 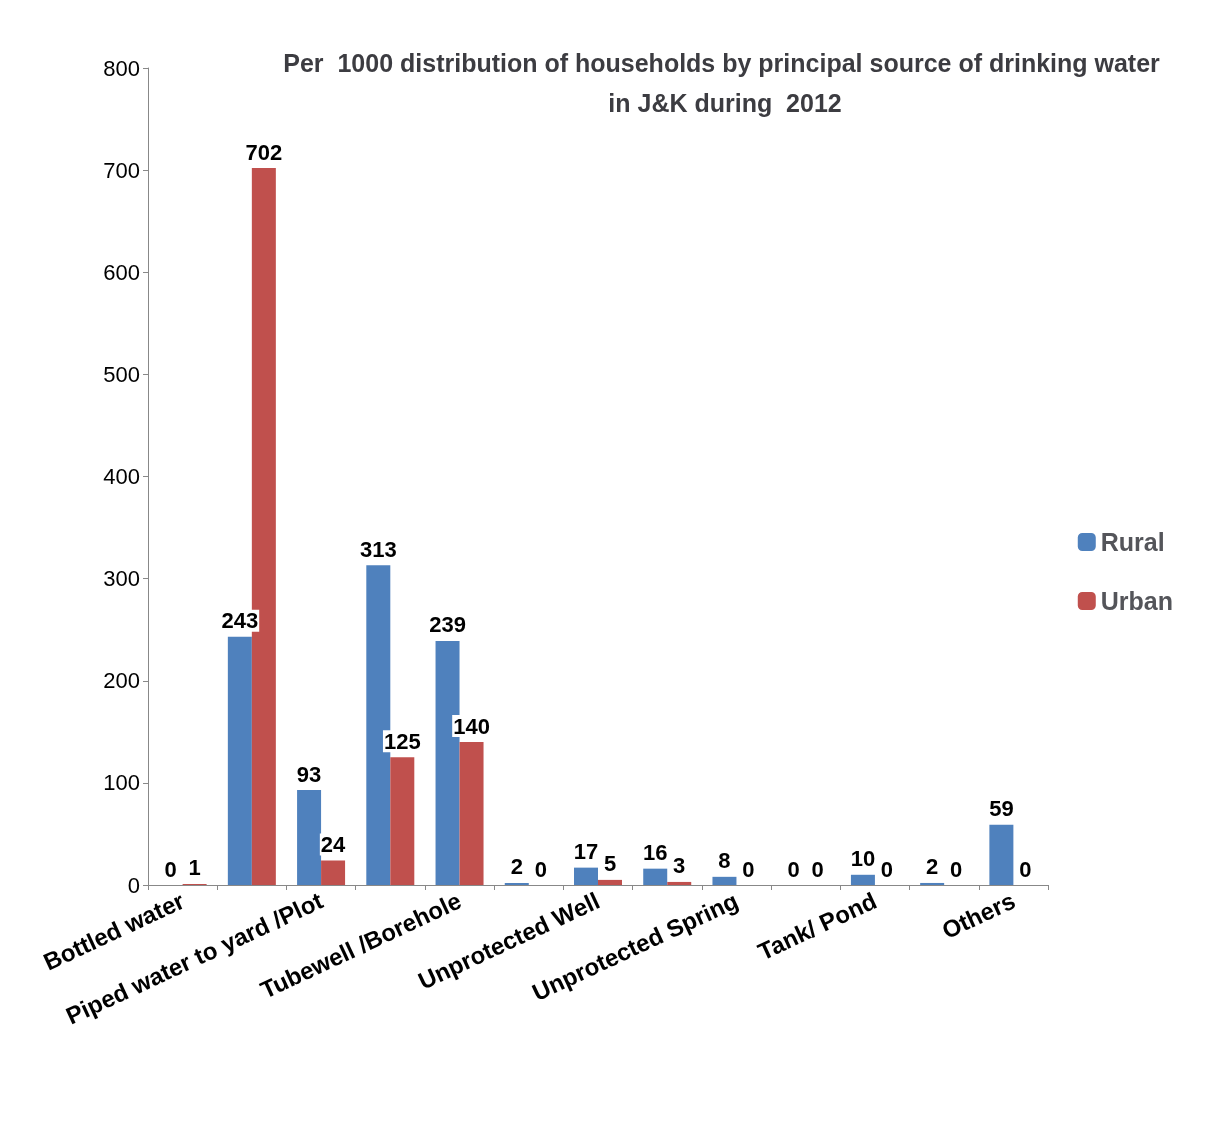 What do you see at coordinates (1137, 601) in the screenshot?
I see `legend-label: Urban` at bounding box center [1137, 601].